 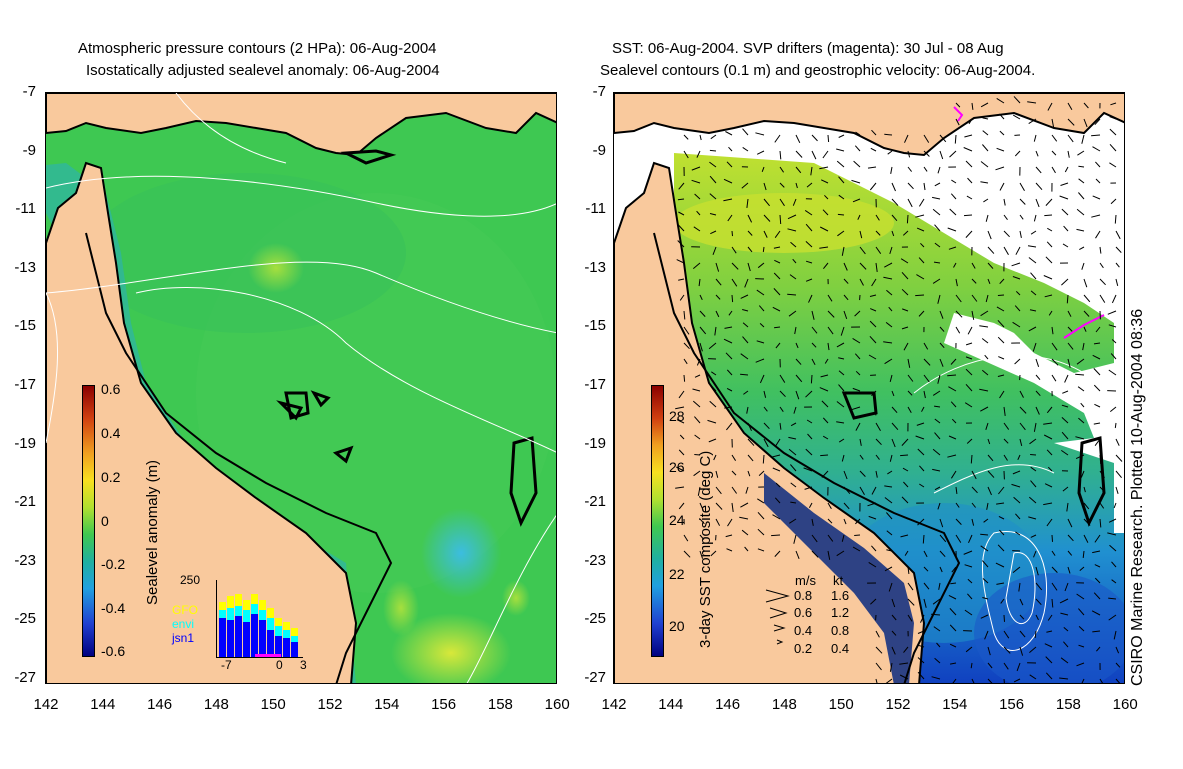 I want to click on left-x-tick: 150, so click(x=273, y=704).